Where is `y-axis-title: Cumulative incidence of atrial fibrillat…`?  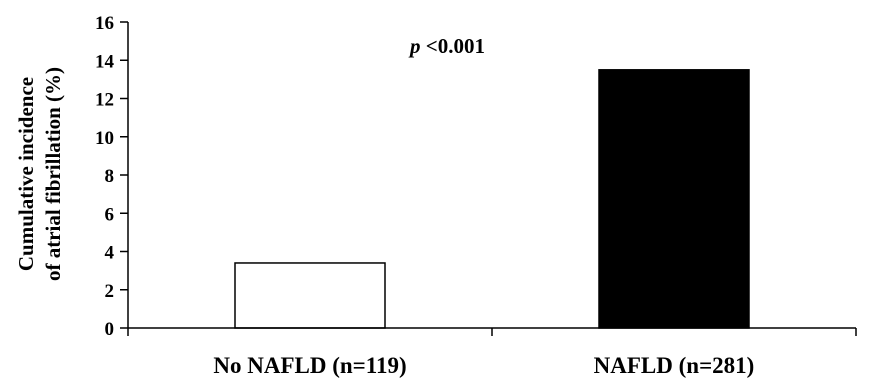
y-axis-title: Cumulative incidence of atrial fibrillat… is located at coordinates (39, 174).